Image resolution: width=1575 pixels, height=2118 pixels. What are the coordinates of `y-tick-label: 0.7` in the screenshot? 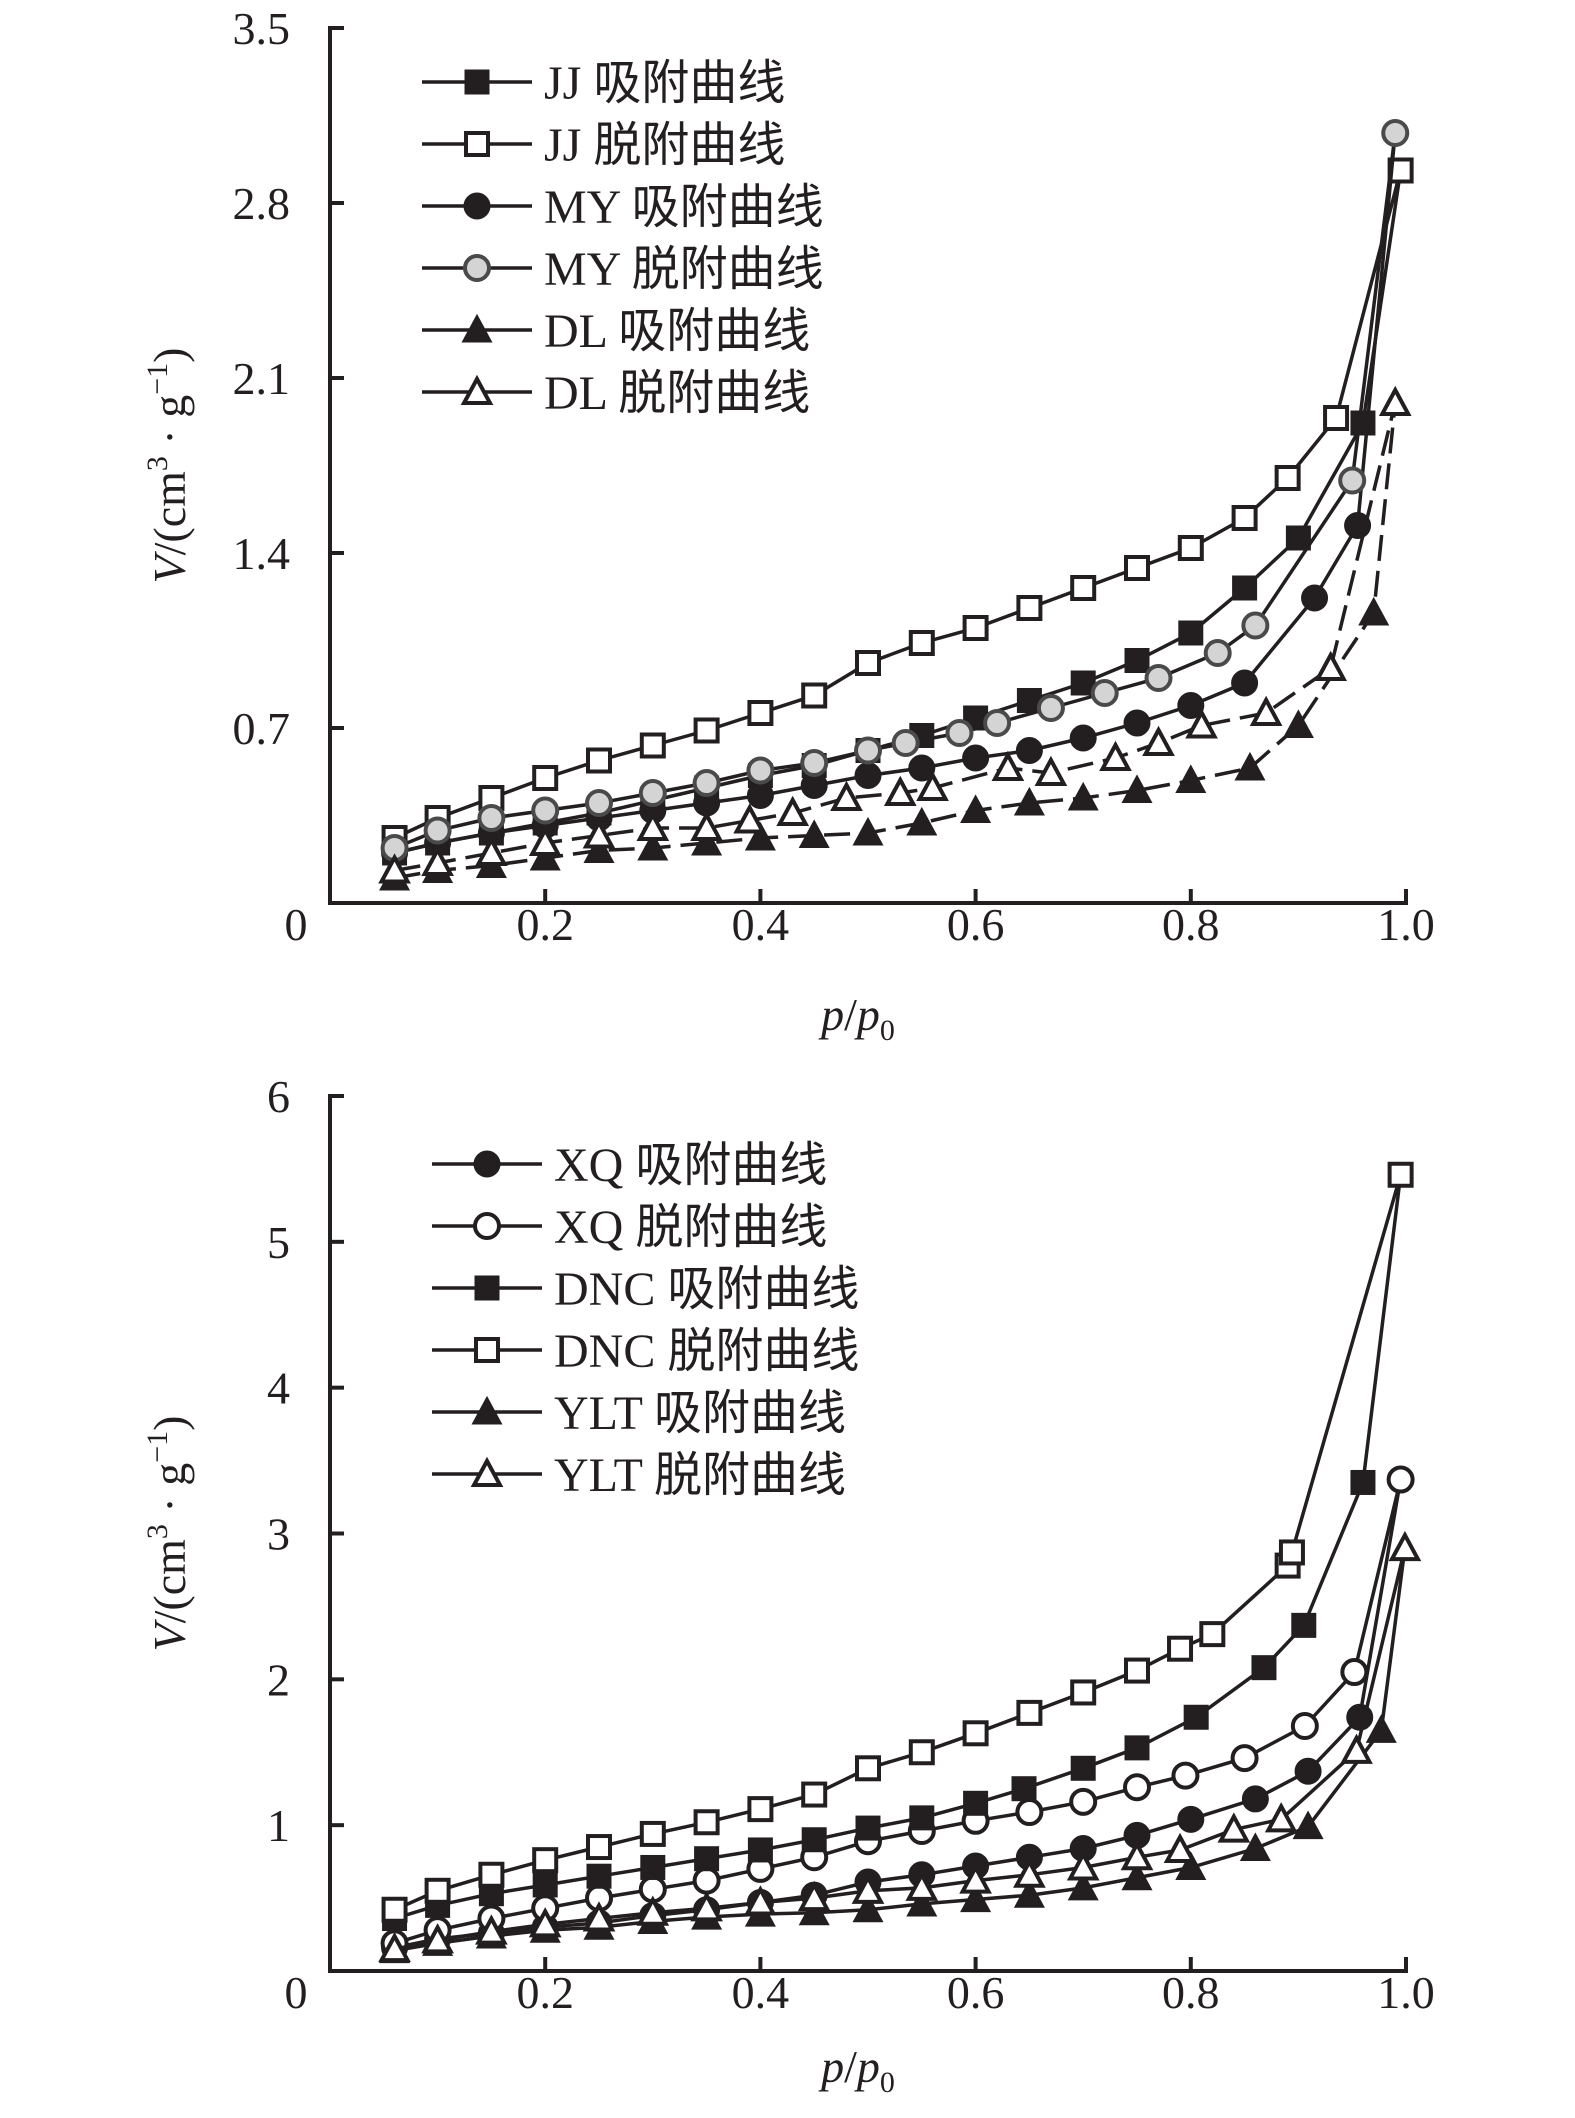 It's located at (262, 728).